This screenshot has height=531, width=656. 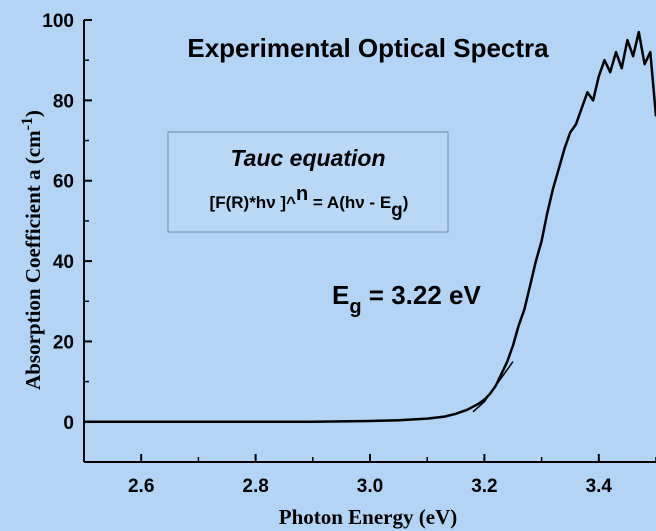 What do you see at coordinates (340, 295) in the screenshot?
I see `band-gap-symbol: E` at bounding box center [340, 295].